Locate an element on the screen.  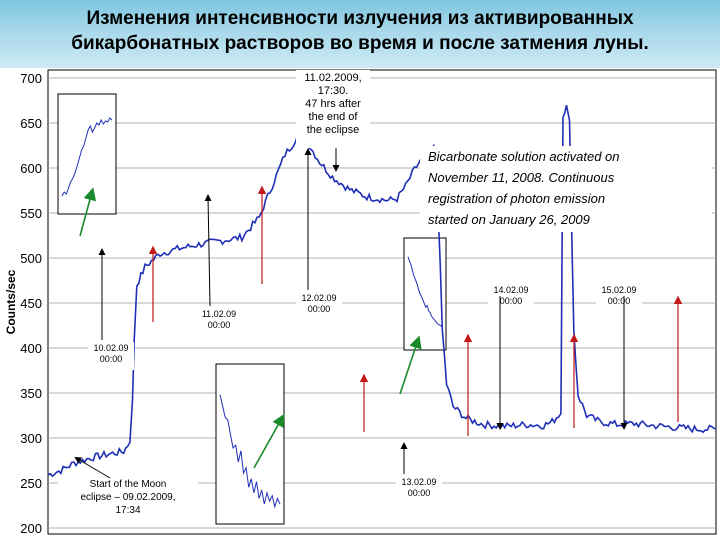
y-tick-label: 550 is located at coordinates (31, 213).